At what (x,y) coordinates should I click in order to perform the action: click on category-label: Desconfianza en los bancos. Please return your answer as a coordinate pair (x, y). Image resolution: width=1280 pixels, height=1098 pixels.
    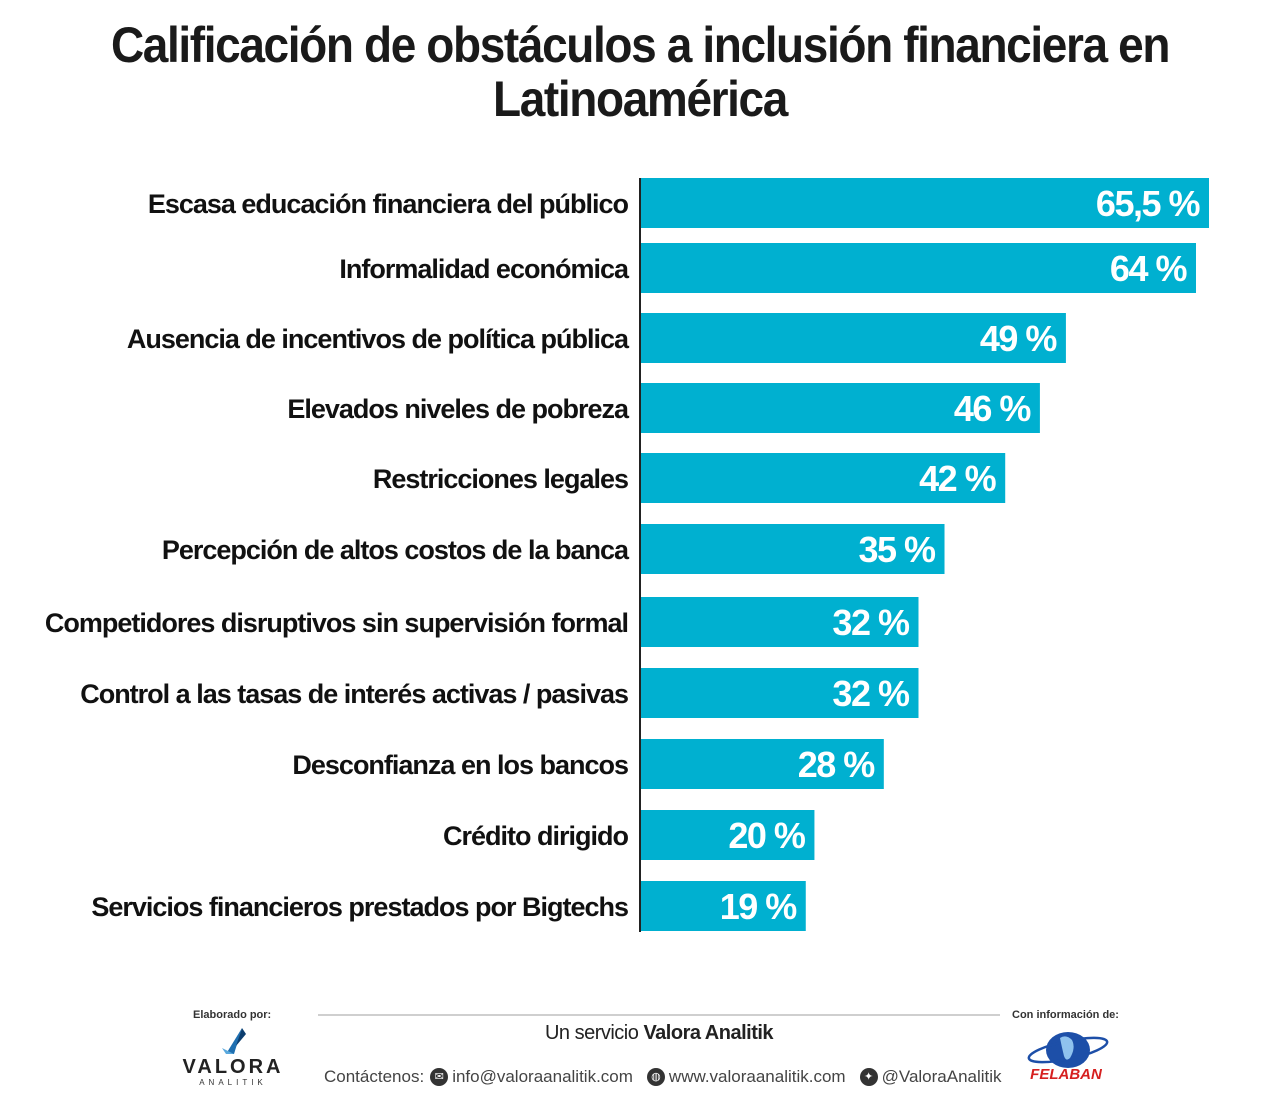
    Looking at the image, I should click on (460, 765).